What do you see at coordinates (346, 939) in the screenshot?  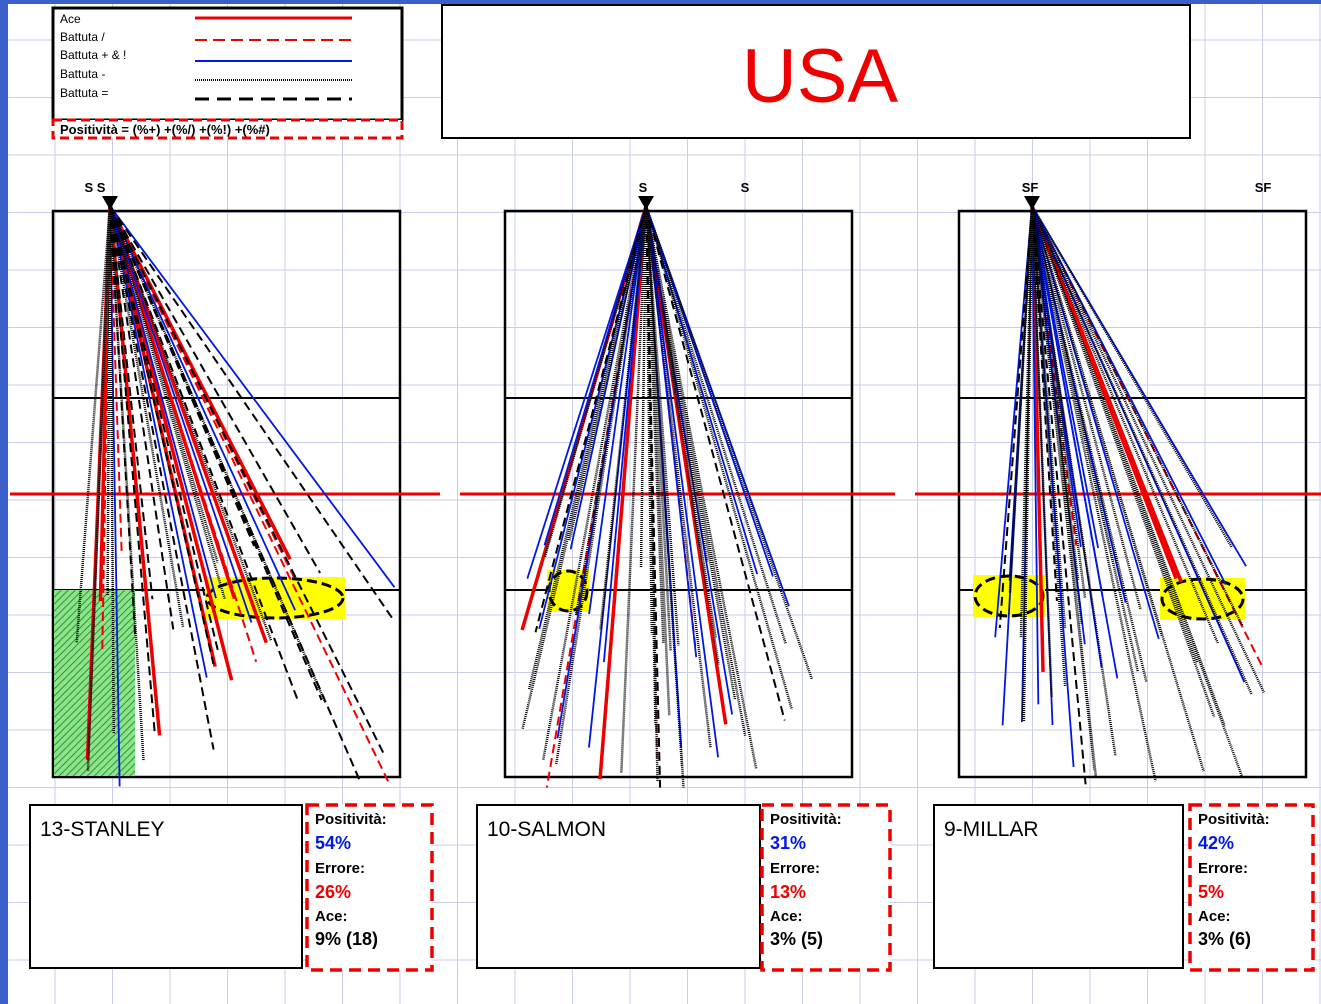 I see `stat: 9% (18)` at bounding box center [346, 939].